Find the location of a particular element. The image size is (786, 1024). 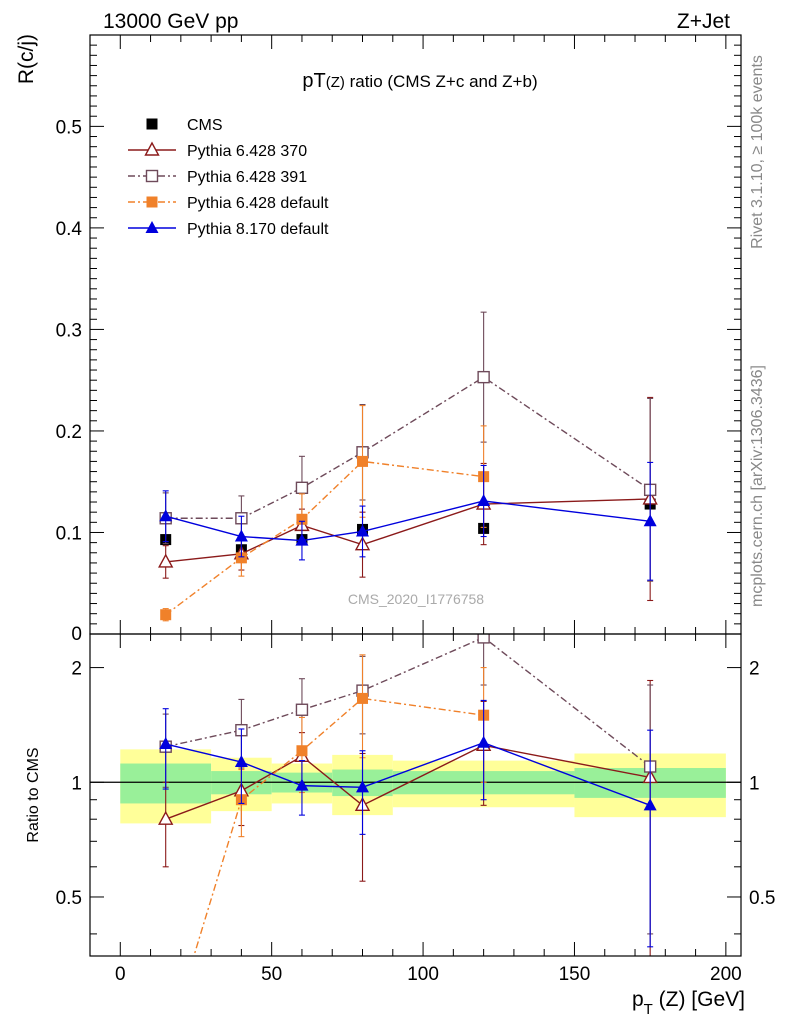

ratio-tick-label: 2 is located at coordinates (76, 669).